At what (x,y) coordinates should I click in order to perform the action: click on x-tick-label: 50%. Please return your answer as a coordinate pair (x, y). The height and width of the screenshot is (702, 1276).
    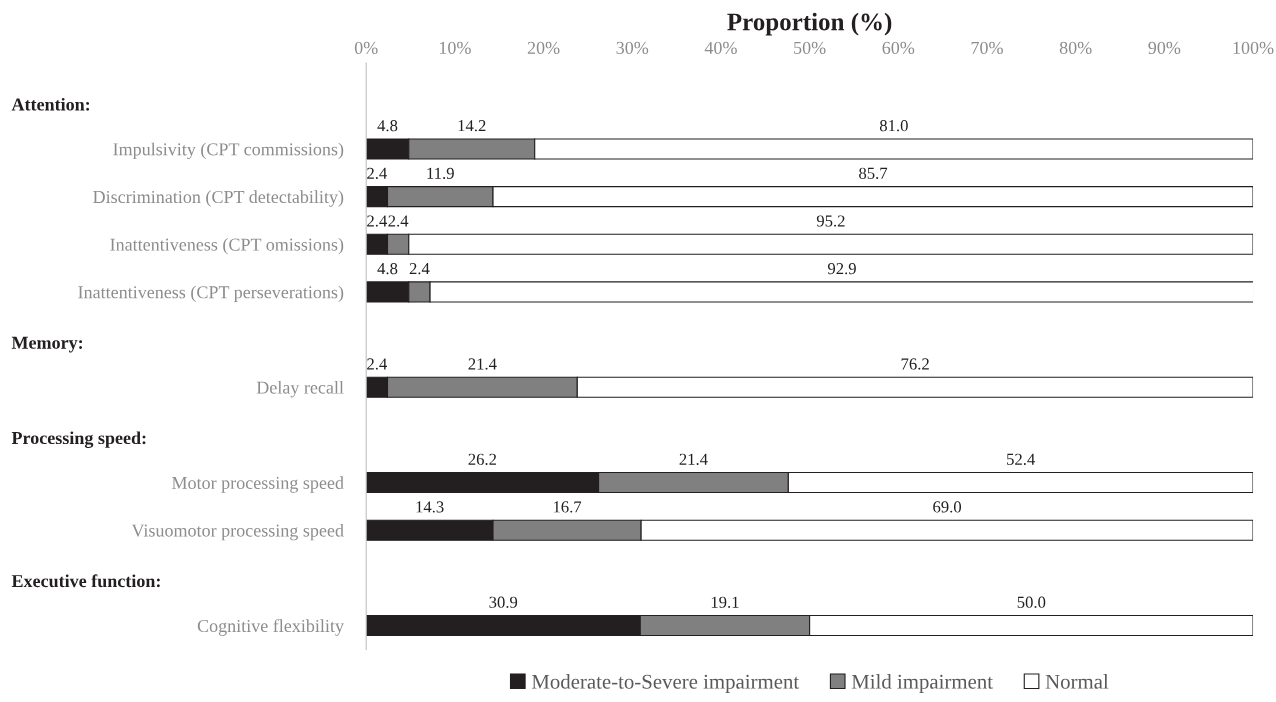
    Looking at the image, I should click on (810, 48).